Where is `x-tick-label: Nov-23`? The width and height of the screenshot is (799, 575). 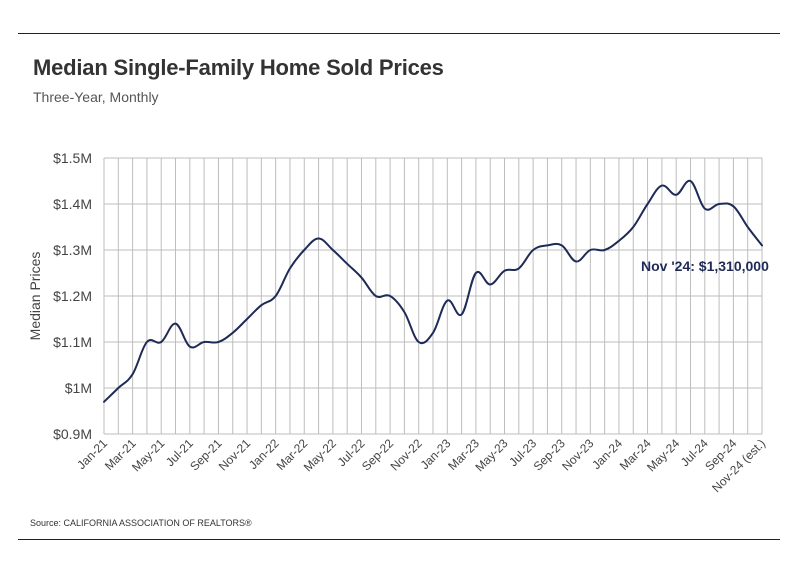
x-tick-label: Nov-23 is located at coordinates (577, 454).